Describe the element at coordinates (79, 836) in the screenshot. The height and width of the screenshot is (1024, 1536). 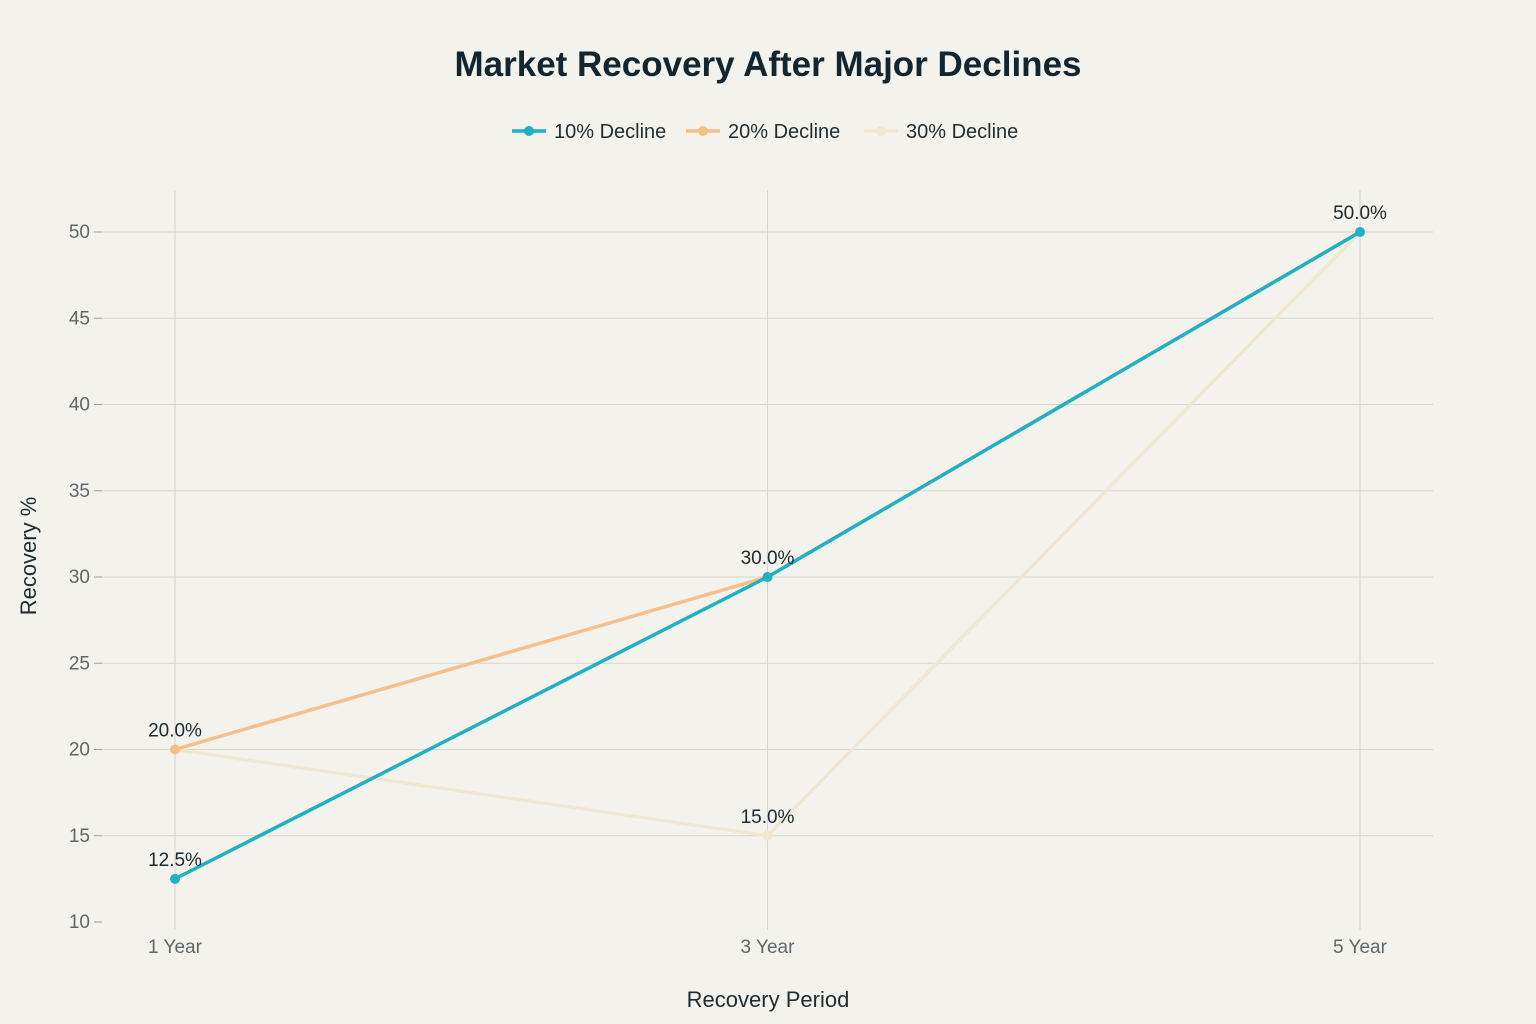
I see `y-tick-label: 15` at that location.